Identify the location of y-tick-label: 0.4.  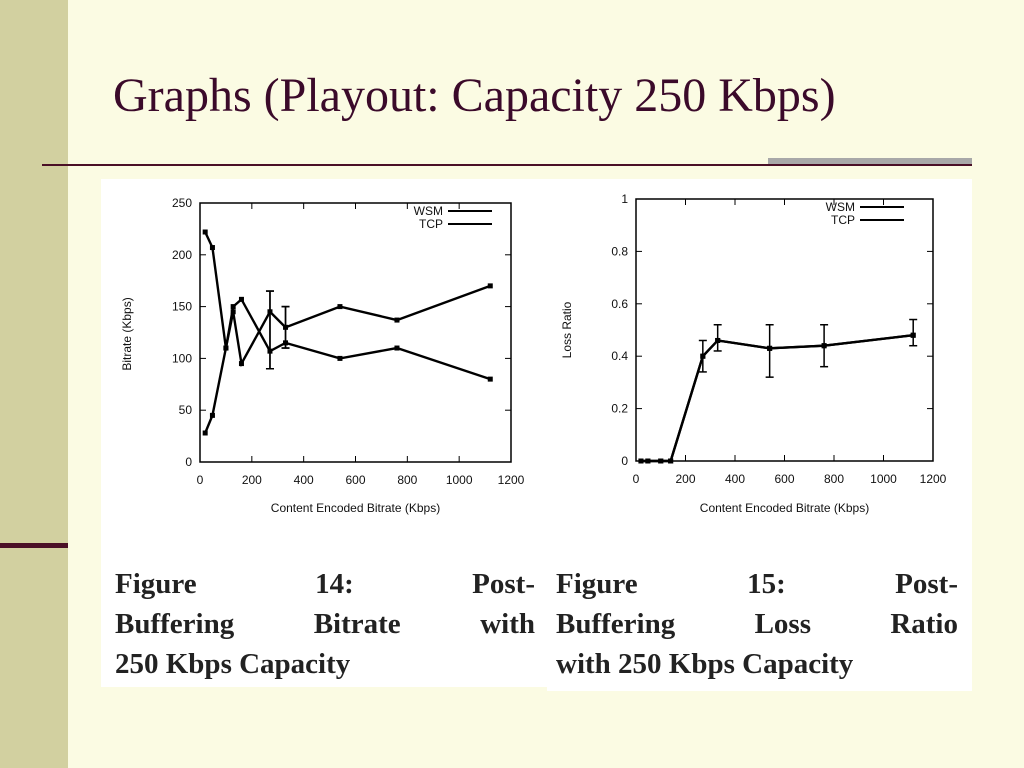
(619, 356).